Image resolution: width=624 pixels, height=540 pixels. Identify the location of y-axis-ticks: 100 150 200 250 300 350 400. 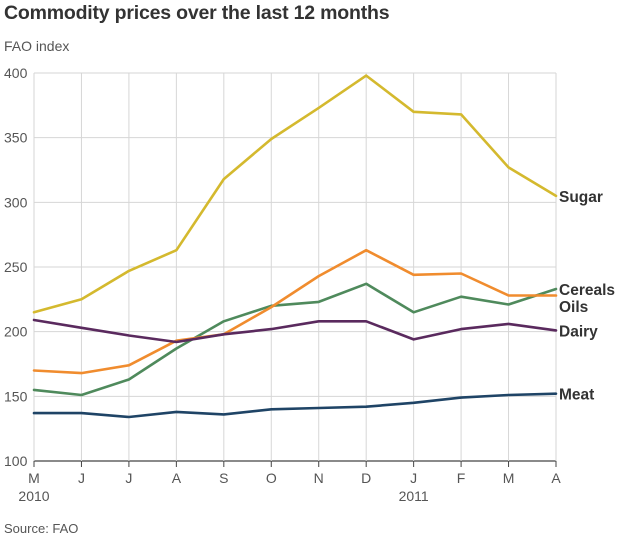
(16, 267).